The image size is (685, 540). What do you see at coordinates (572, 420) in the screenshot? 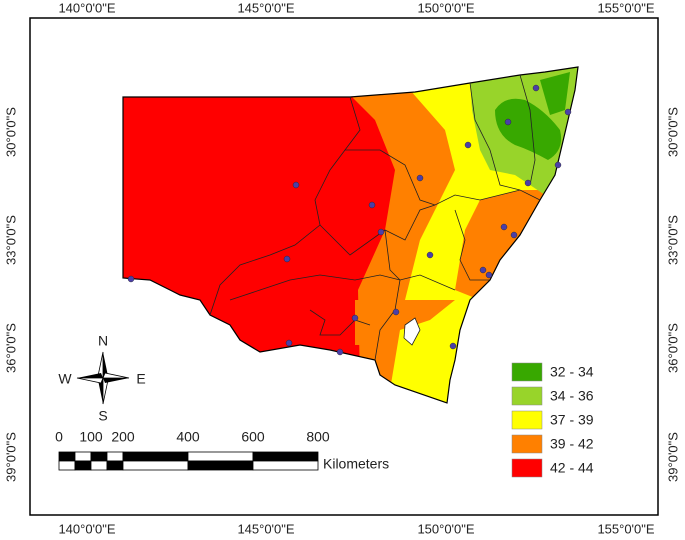
I see `legend-label: 37 - 39` at bounding box center [572, 420].